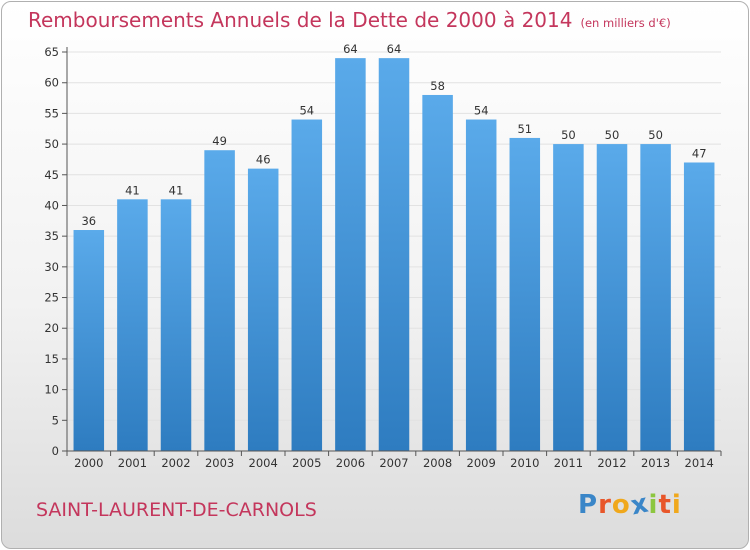 The width and height of the screenshot is (750, 550). Describe the element at coordinates (263, 309) in the screenshot. I see `bar-2004` at that location.